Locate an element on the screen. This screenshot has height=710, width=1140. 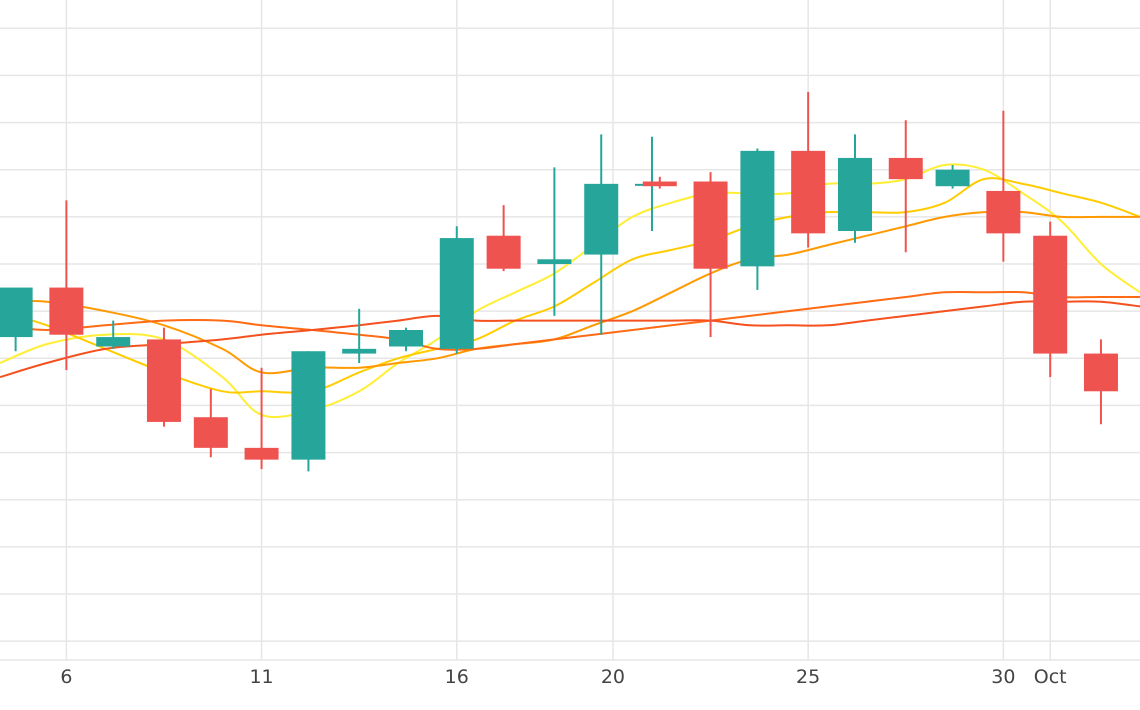
x-tick-label-1: 11 is located at coordinates (261, 677).